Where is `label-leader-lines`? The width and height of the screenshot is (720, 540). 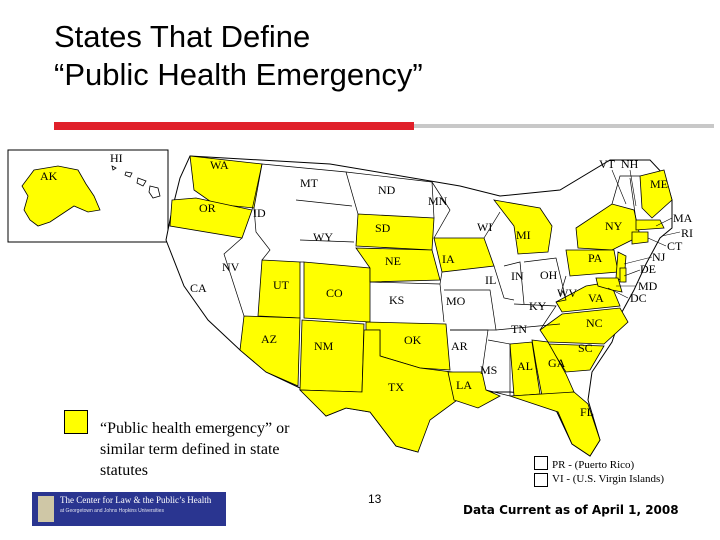 label-leader-lines is located at coordinates (644, 234).